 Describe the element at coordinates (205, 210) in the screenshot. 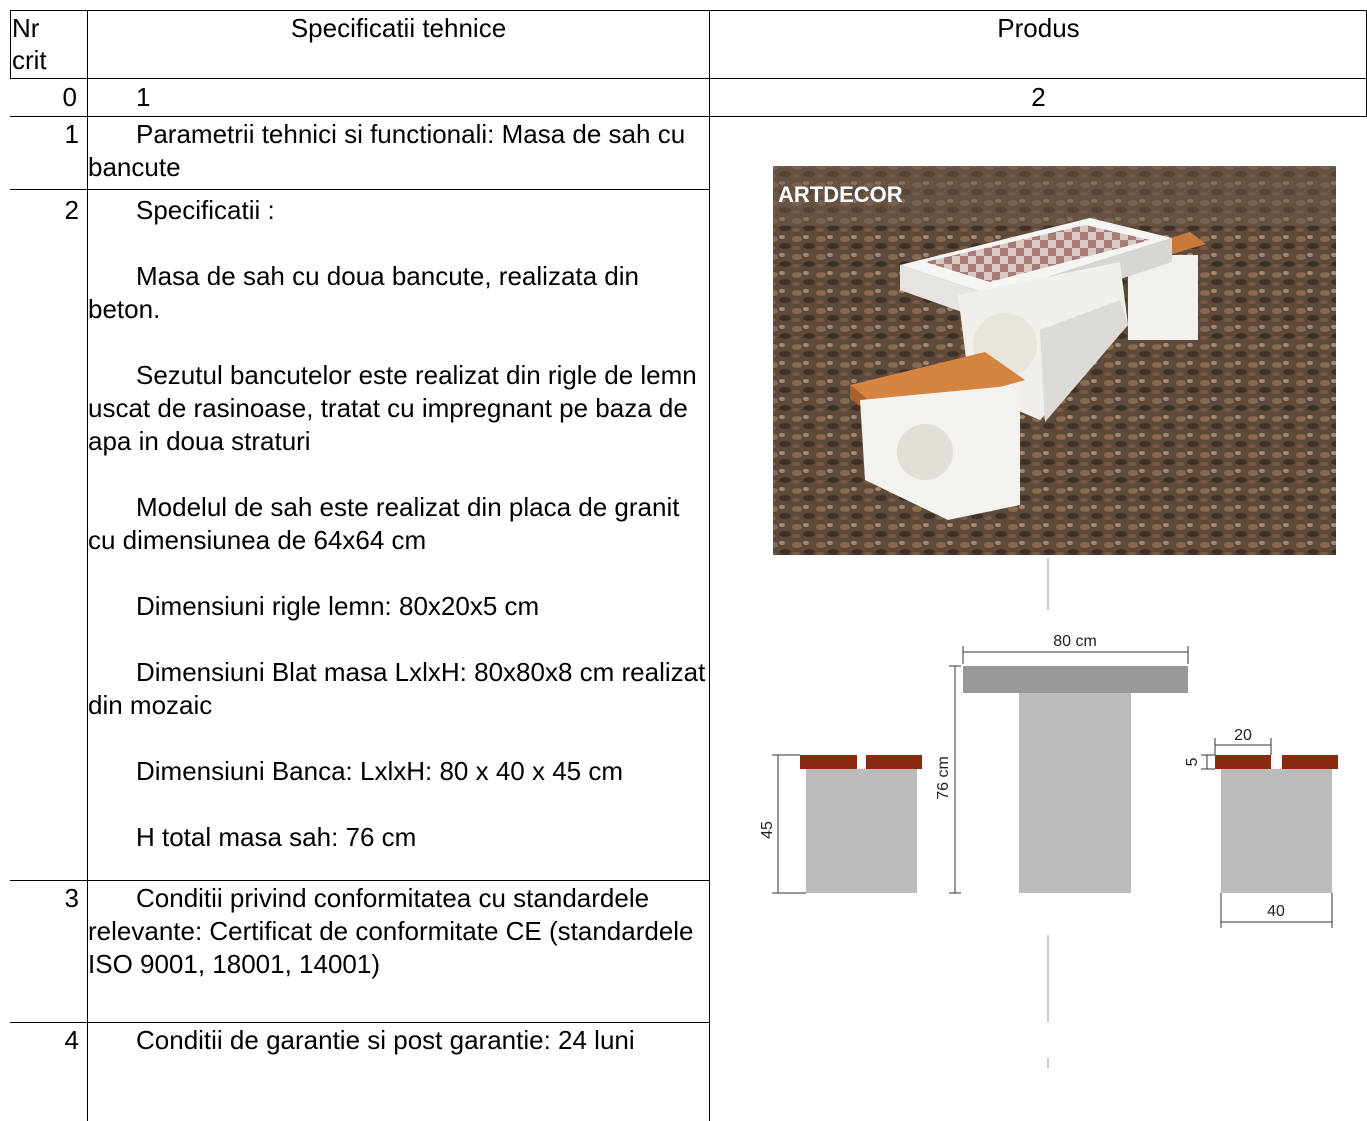

I see `spec-paragraph: Specificatii :` at that location.